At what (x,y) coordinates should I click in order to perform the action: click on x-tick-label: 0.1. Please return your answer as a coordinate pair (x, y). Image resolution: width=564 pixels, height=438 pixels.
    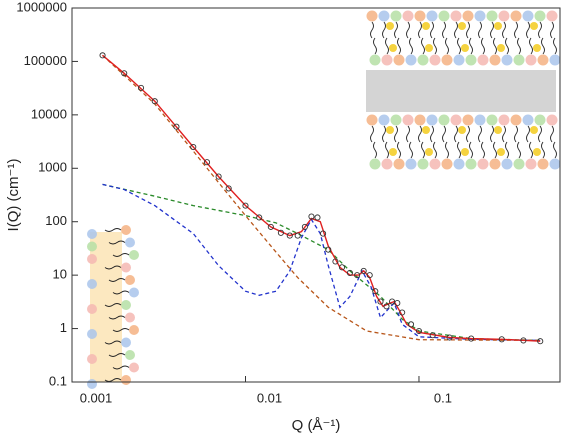
    Looking at the image, I should click on (443, 397).